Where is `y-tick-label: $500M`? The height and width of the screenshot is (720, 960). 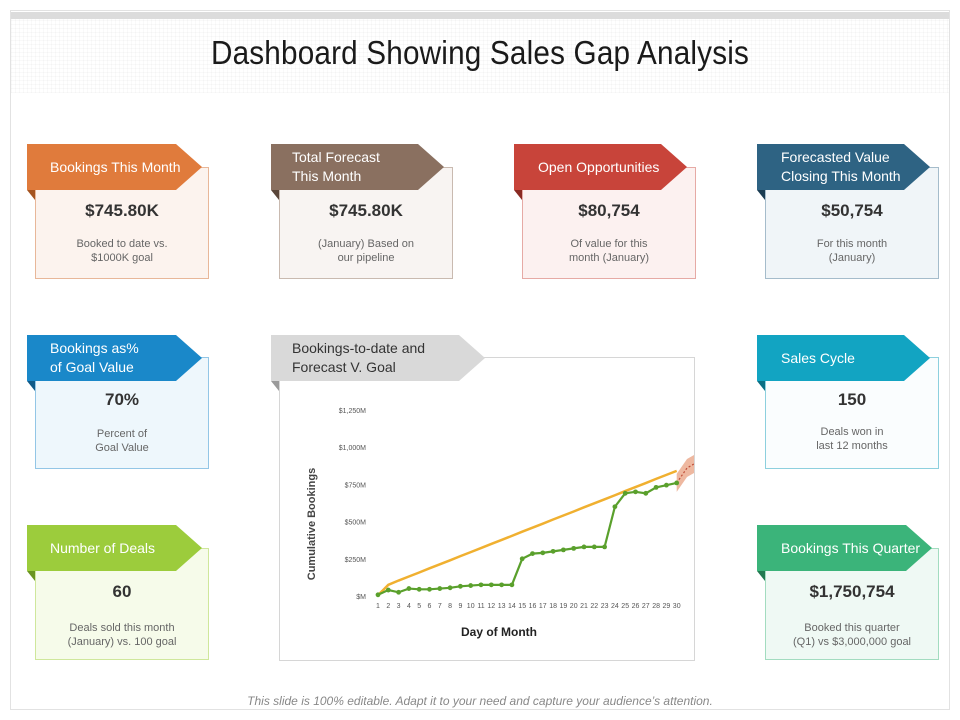 y-tick-label: $500M is located at coordinates (356, 523).